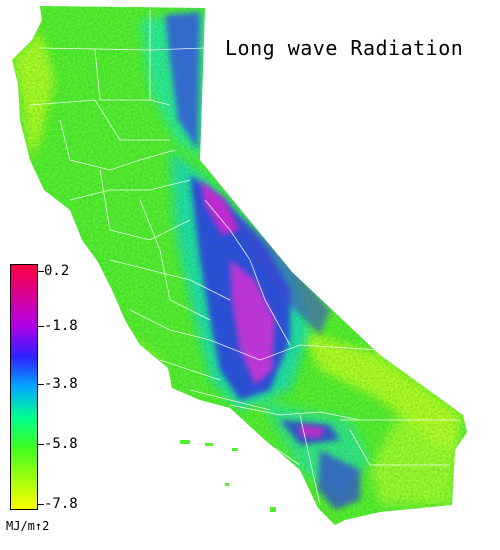 The image size is (500, 550). What do you see at coordinates (344, 48) in the screenshot?
I see `map-title: Long wave Radiation` at bounding box center [344, 48].